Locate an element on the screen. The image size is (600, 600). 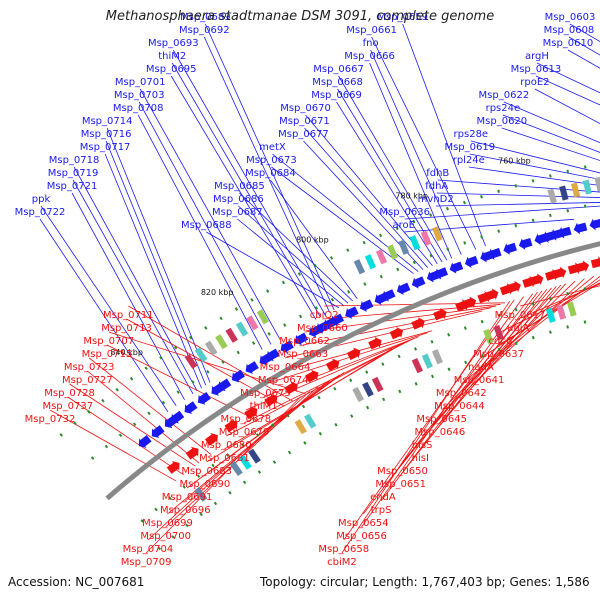
gene-label: Msp_0737 is located at coordinates (67, 406).